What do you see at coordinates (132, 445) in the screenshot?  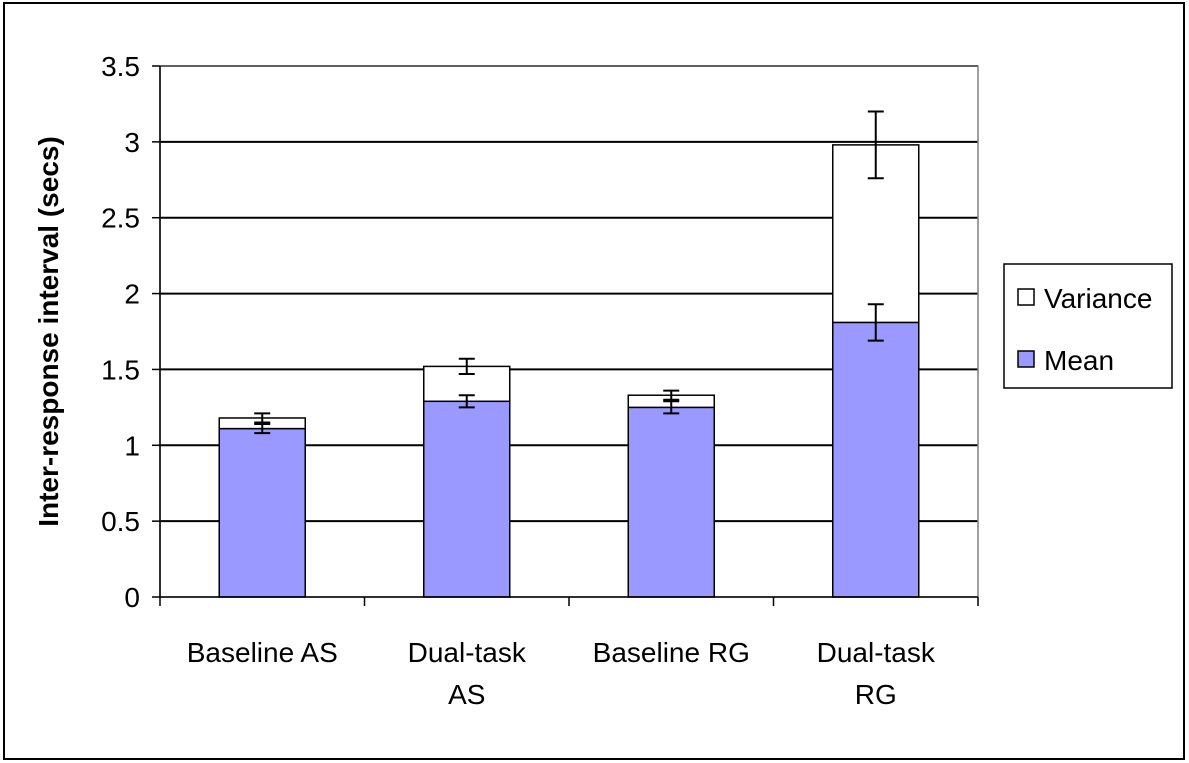 I see `y-tick-label: 1` at bounding box center [132, 445].